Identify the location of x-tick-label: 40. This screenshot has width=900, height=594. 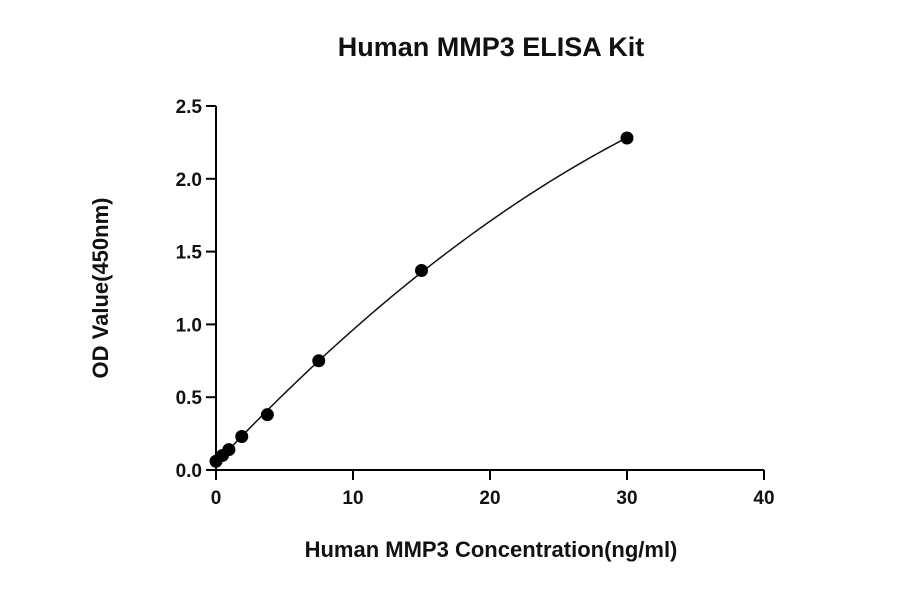
(763, 498).